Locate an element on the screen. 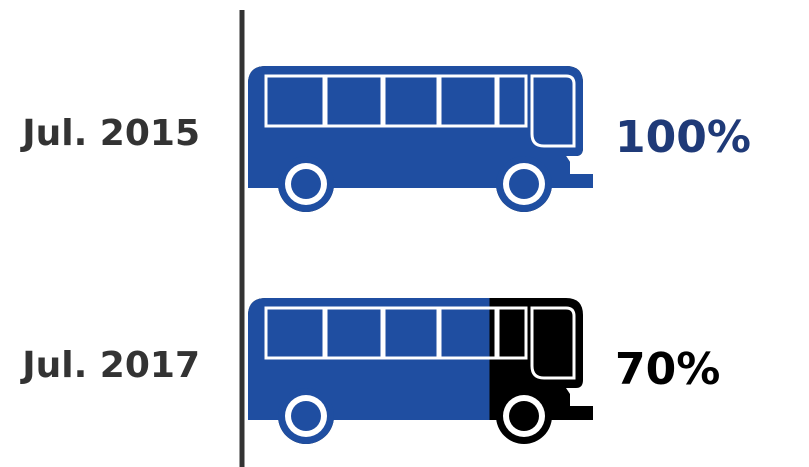 The image size is (809, 467). data-label: 70% is located at coordinates (667, 369).